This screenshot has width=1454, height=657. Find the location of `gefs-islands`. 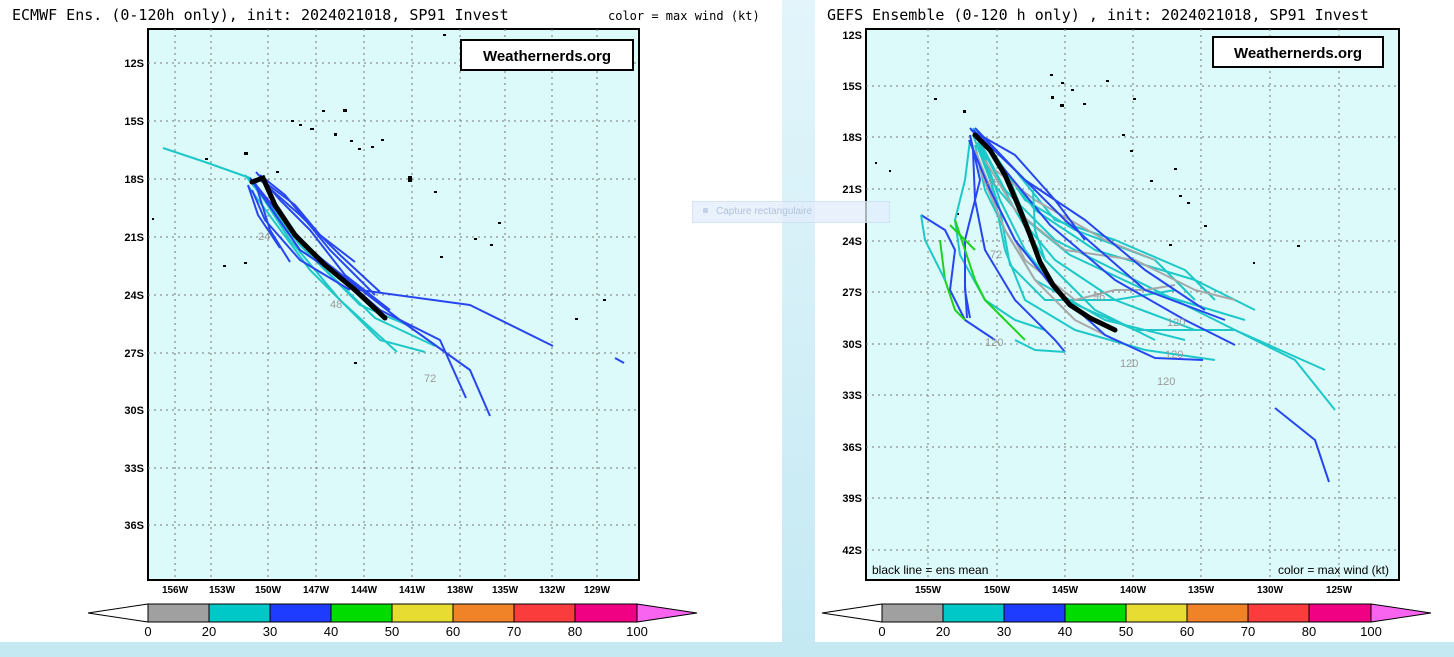

gefs-islands is located at coordinates (1087, 169).